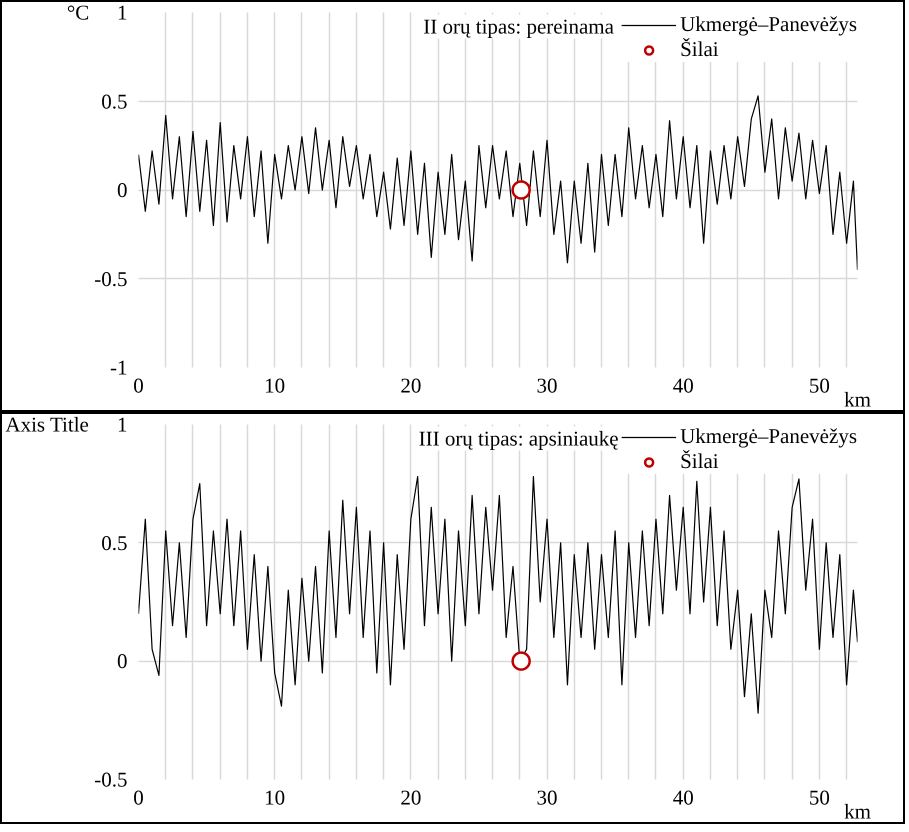  Describe the element at coordinates (78, 12) in the screenshot. I see `y-axis-title: °C` at that location.